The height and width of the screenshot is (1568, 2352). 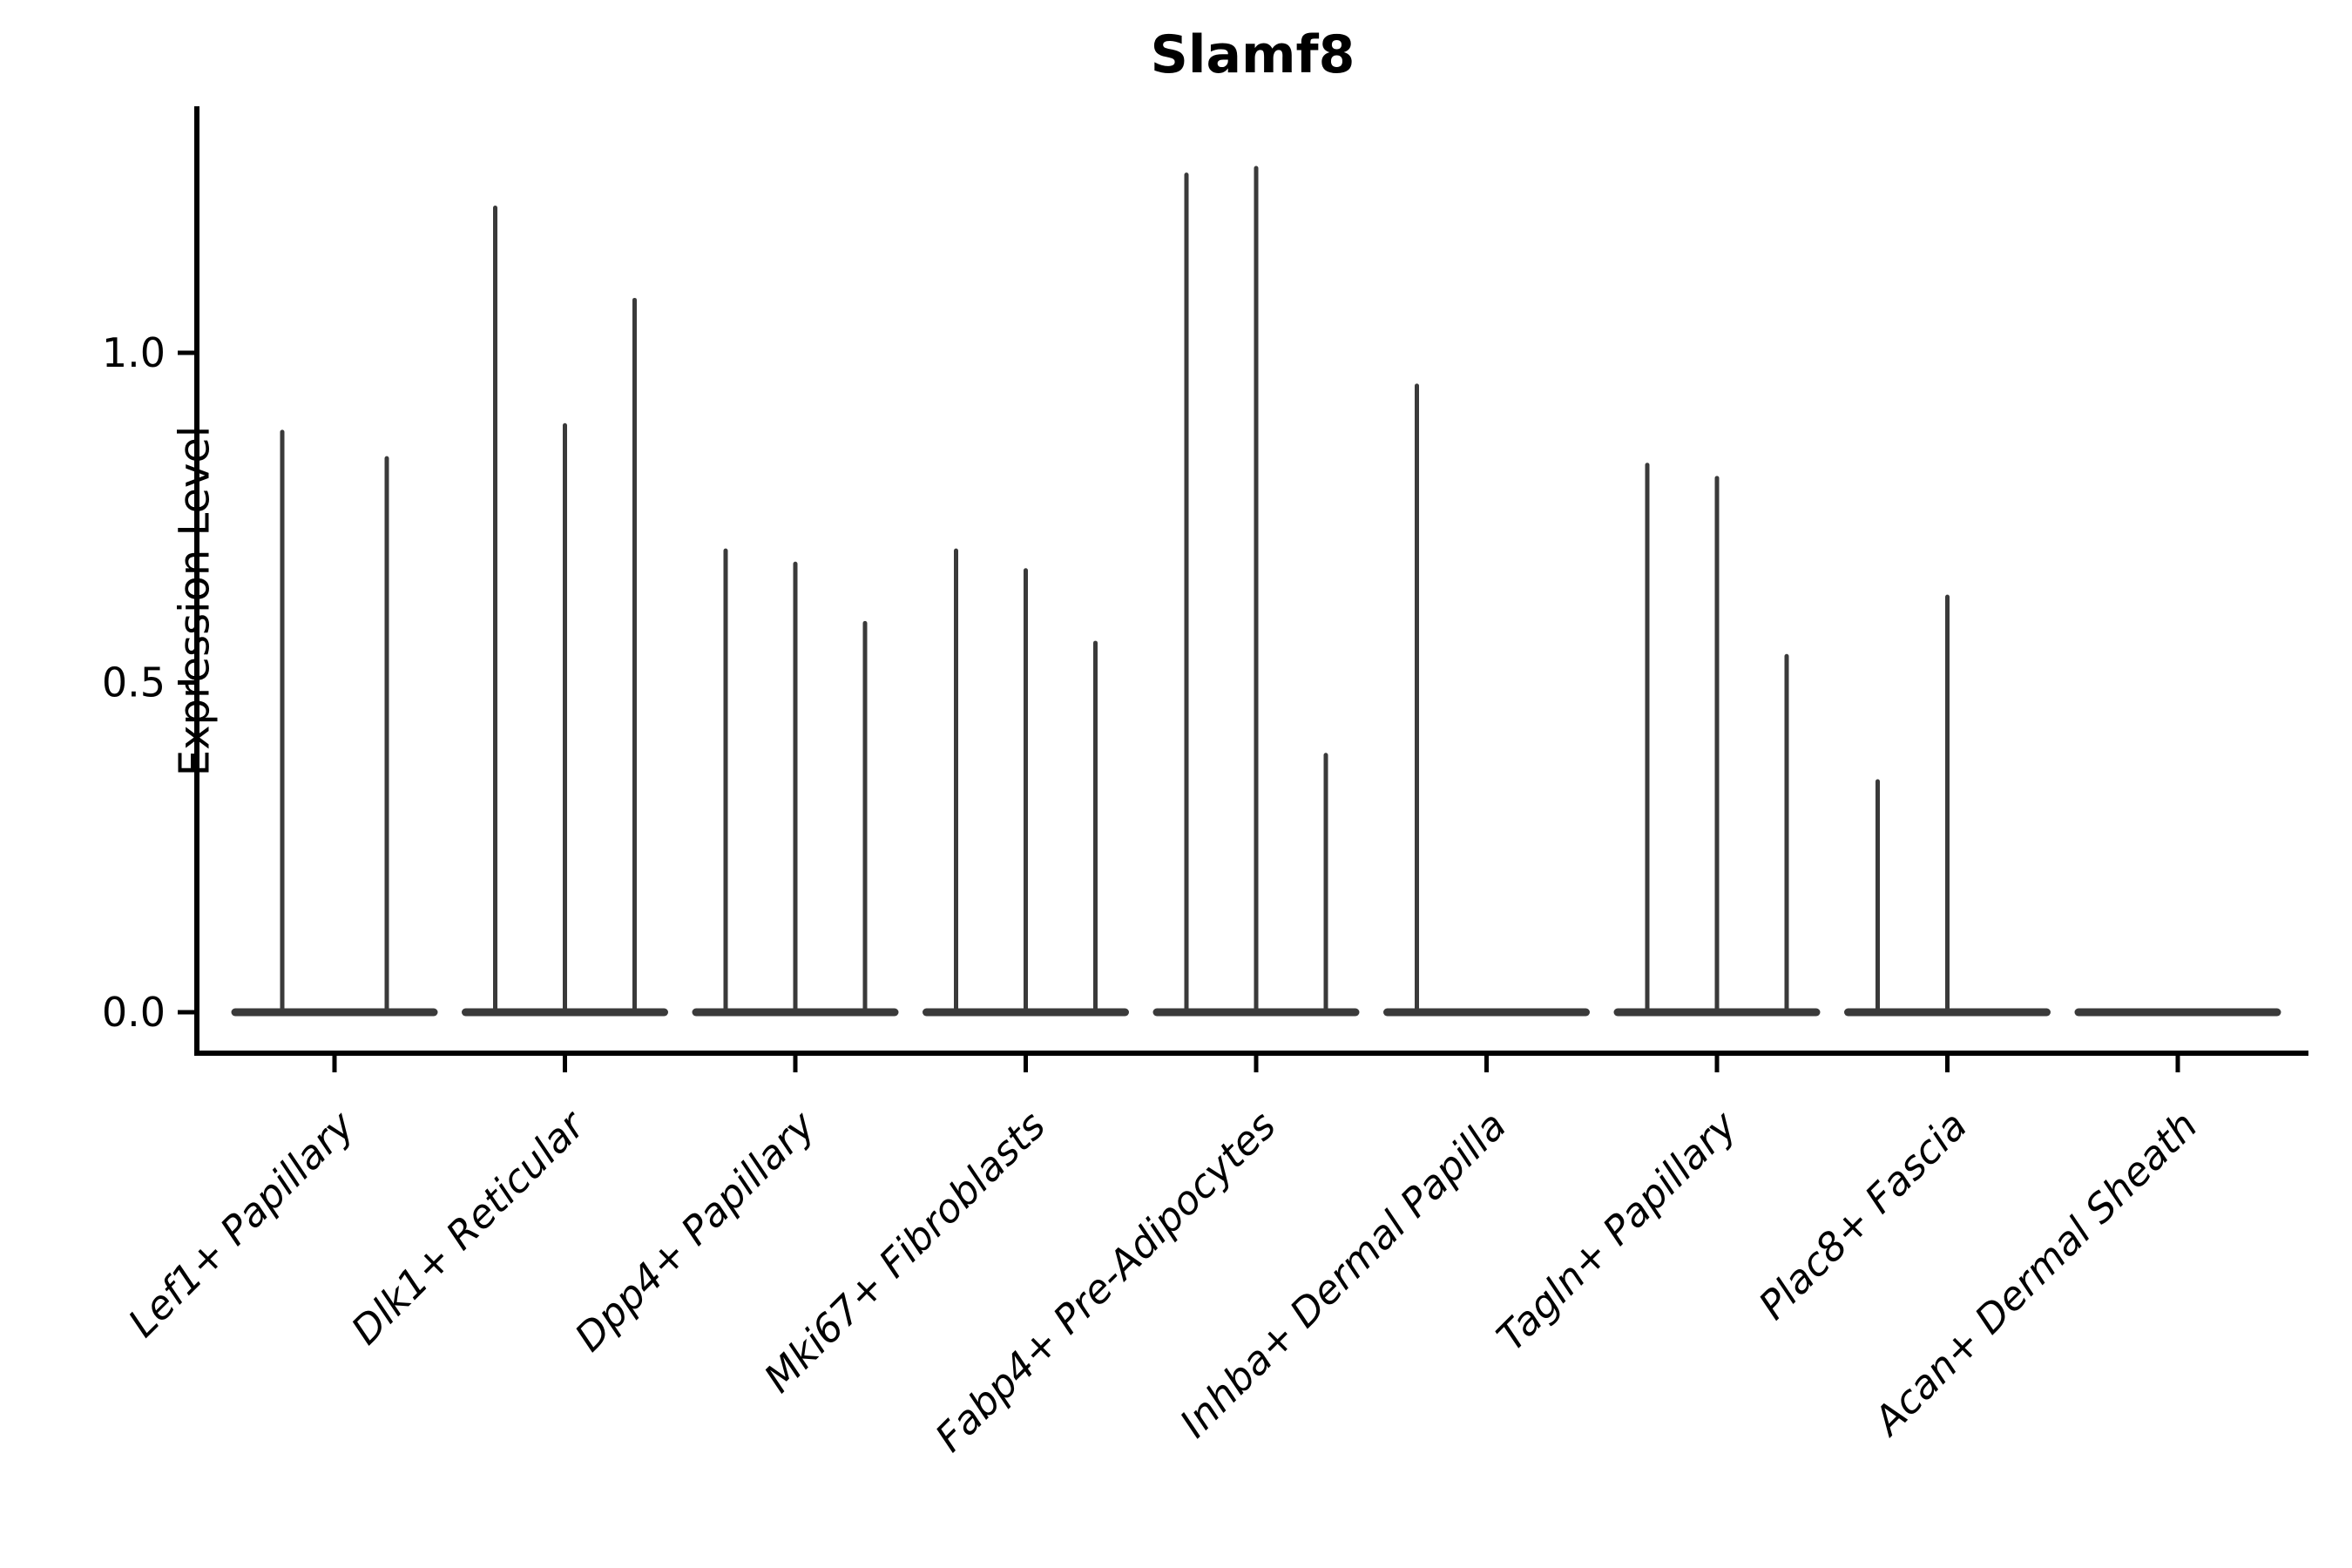 What do you see at coordinates (134, 1013) in the screenshot?
I see `y-tick-label: 0.0` at bounding box center [134, 1013].